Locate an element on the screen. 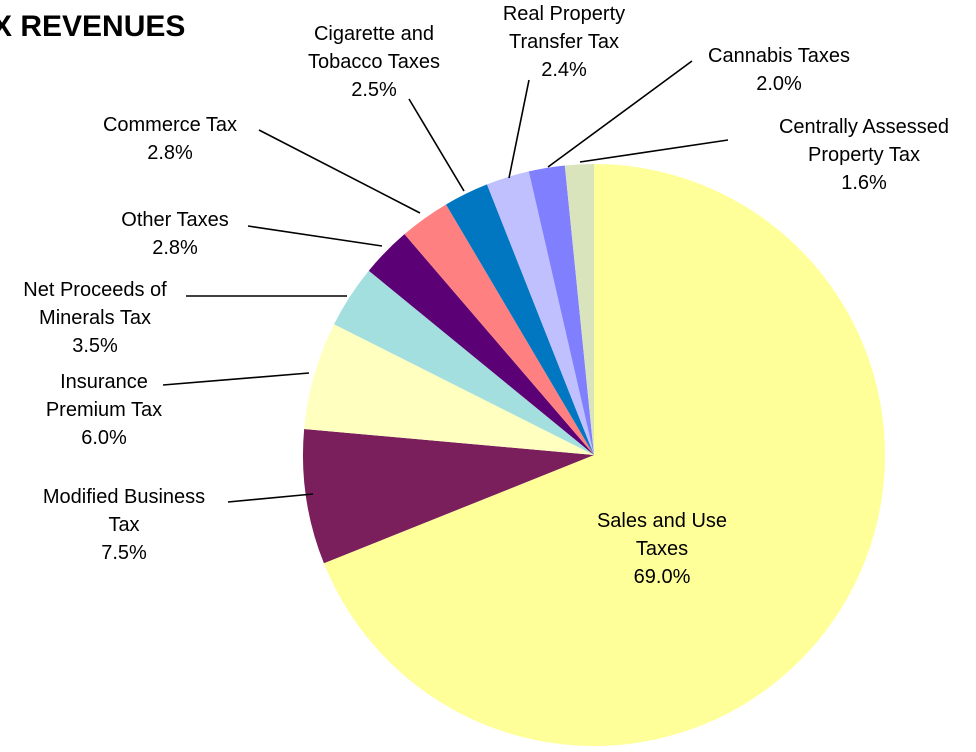  slice-label-line: Property Tax is located at coordinates (864, 155).